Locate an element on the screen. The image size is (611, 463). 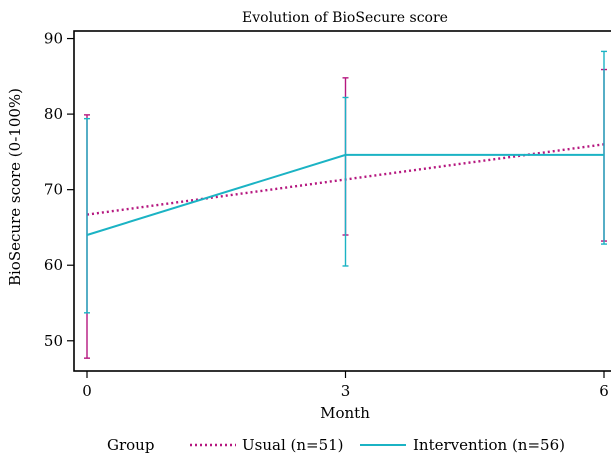
chart-title: Evolution of BioSecure score is located at coordinates (345, 18).